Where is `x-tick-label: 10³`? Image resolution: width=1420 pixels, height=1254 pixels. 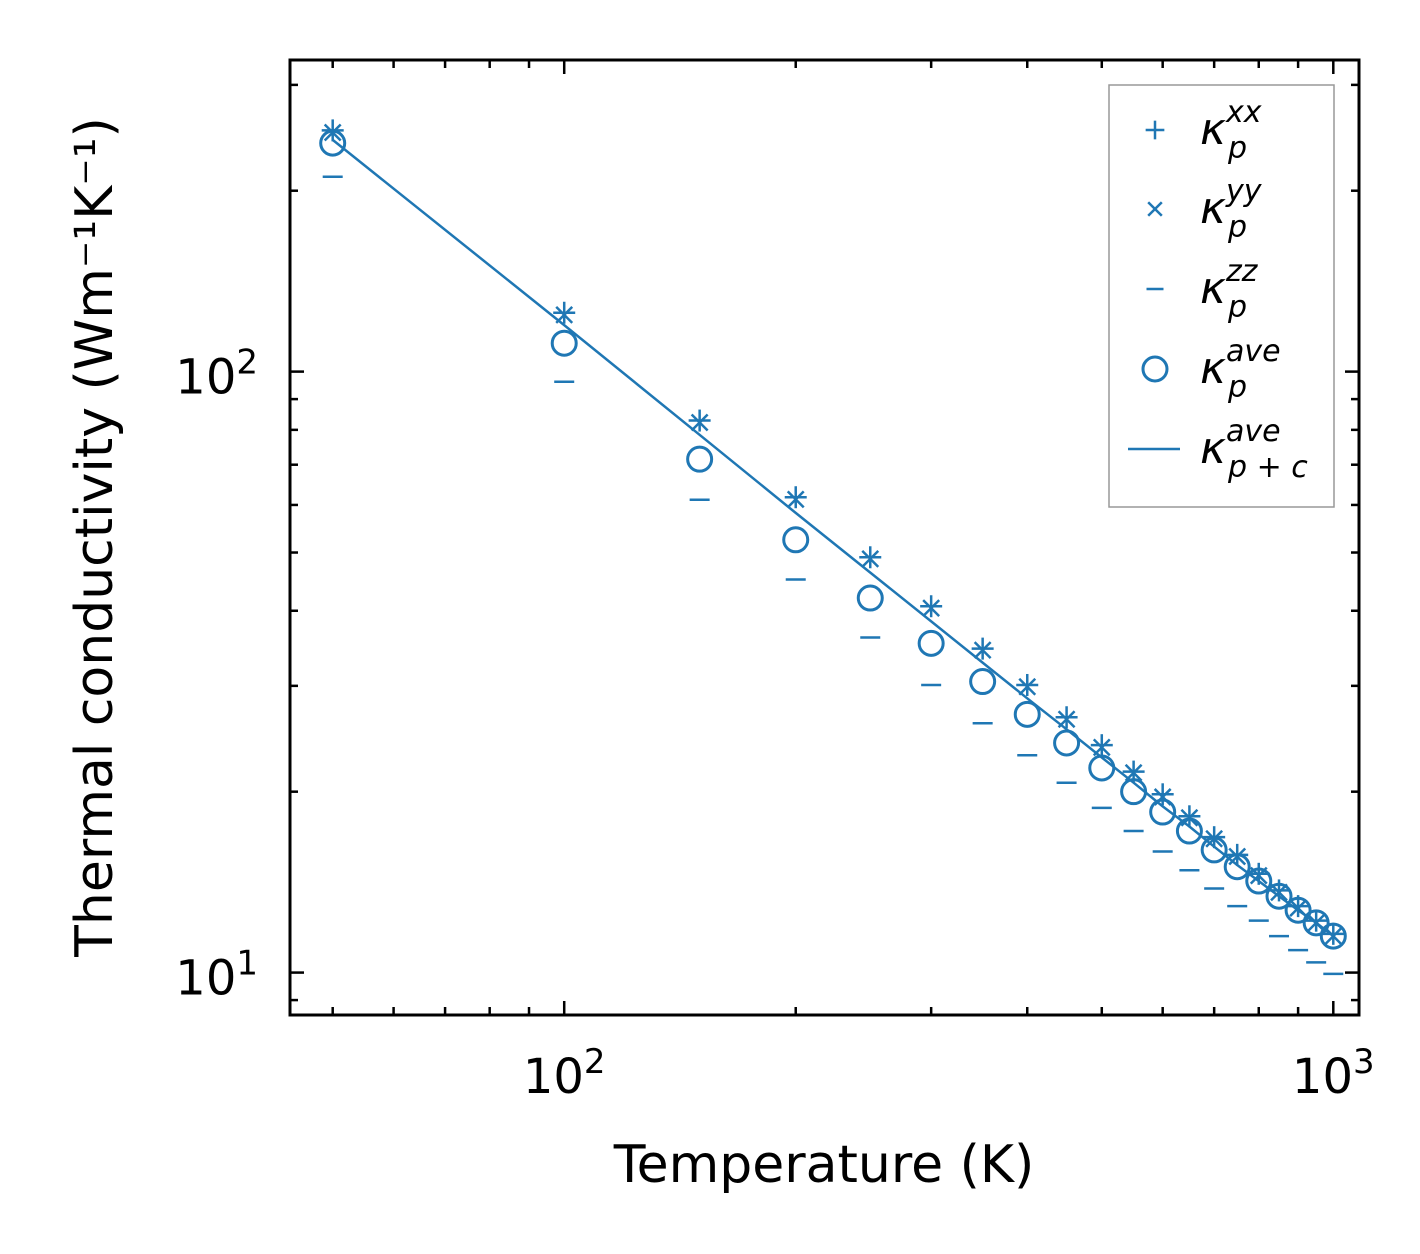 x-tick-label: 10³ is located at coordinates (1333, 1073).